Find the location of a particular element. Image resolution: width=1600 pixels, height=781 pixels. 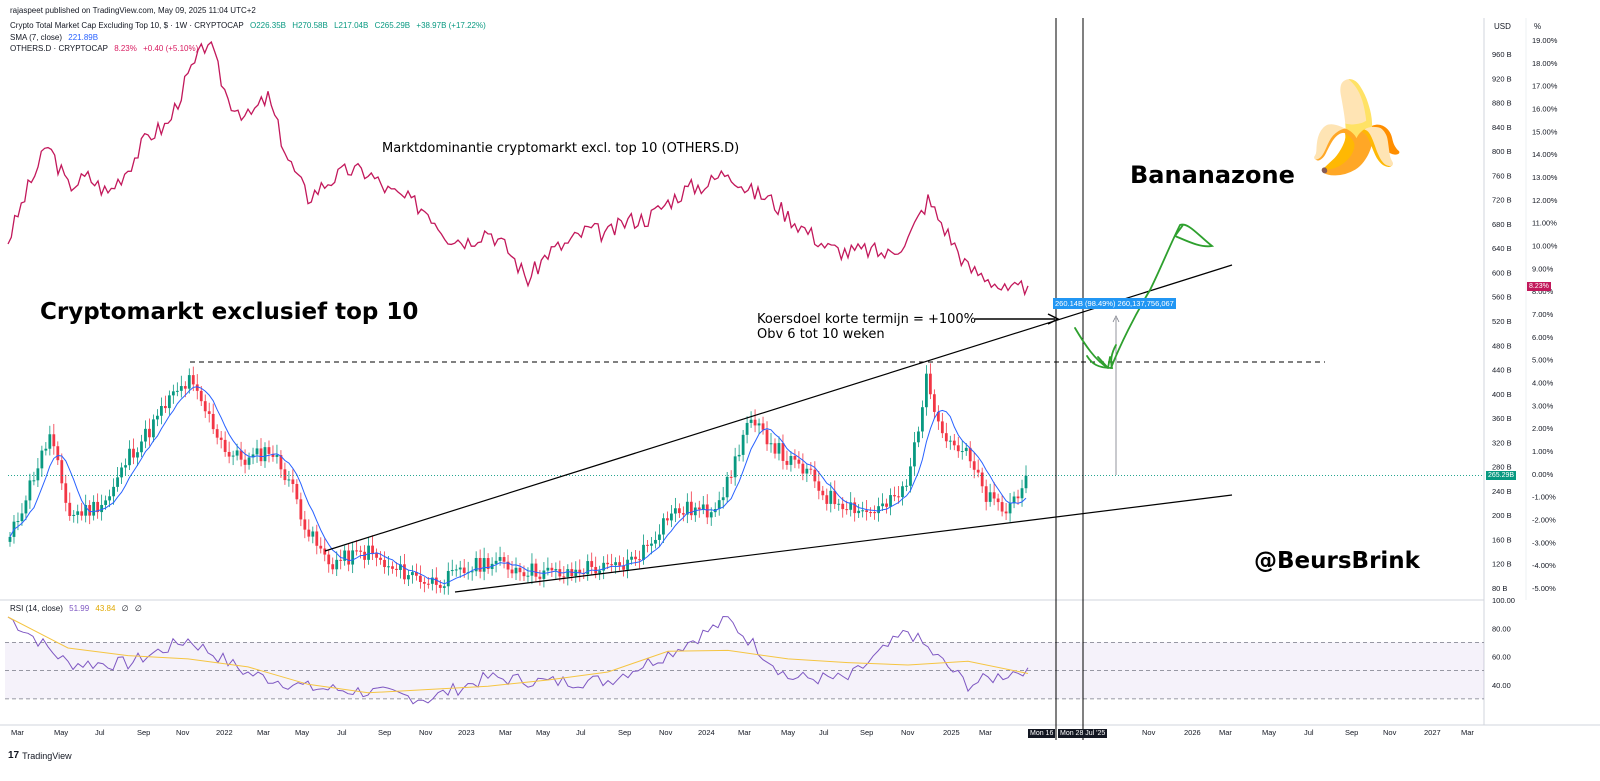

target-line-2: Obv 6 tot 10 weken is located at coordinates (821, 334).